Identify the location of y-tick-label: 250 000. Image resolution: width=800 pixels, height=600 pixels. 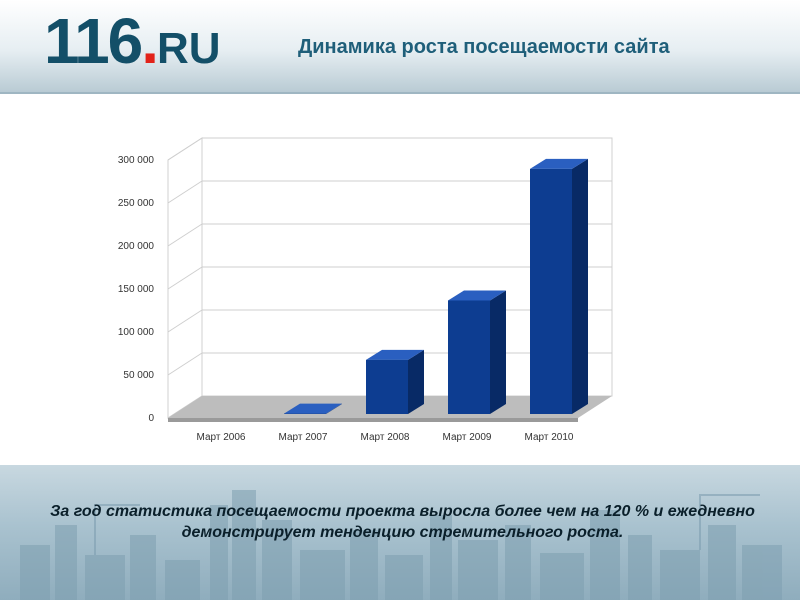
(136, 203).